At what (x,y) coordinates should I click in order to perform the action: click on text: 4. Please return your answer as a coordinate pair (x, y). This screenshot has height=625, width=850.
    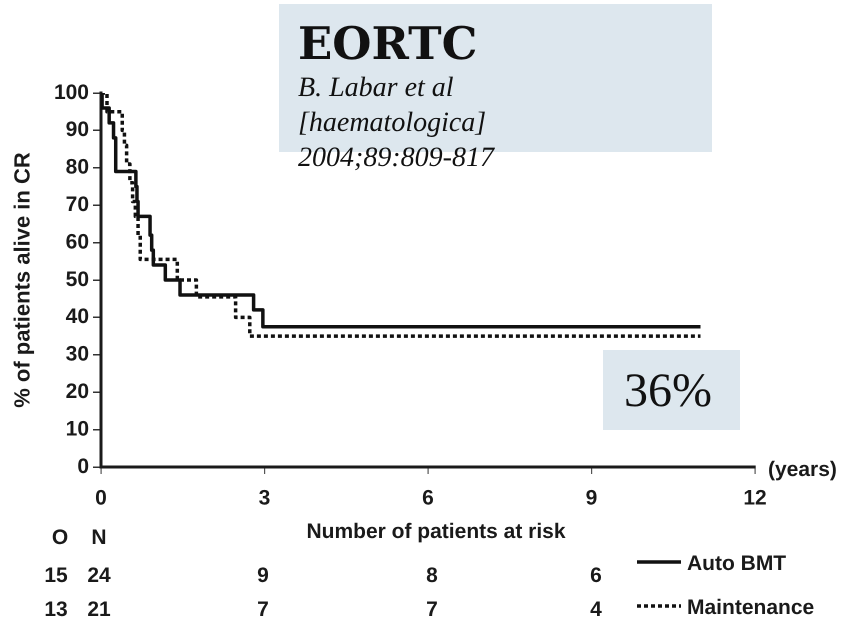
    Looking at the image, I should click on (596, 609).